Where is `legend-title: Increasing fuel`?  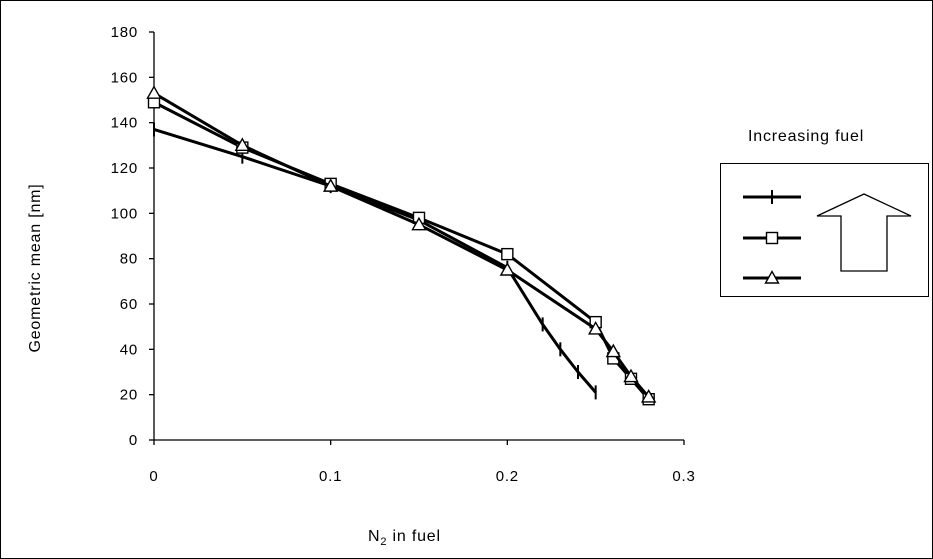
legend-title: Increasing fuel is located at coordinates (806, 136).